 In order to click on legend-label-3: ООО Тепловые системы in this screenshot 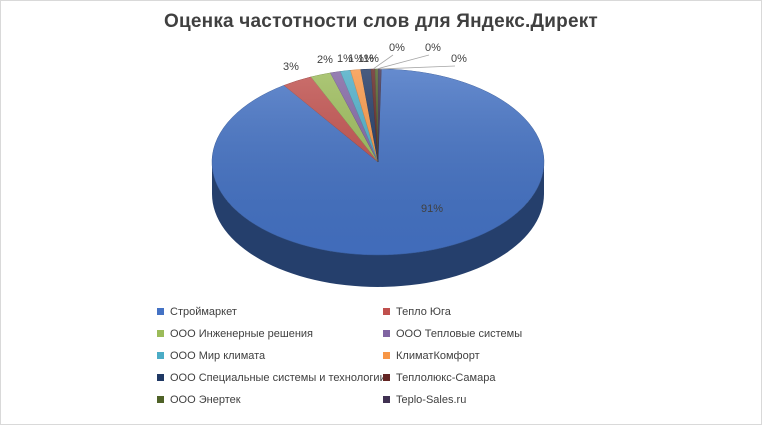, I will do `click(459, 334)`.